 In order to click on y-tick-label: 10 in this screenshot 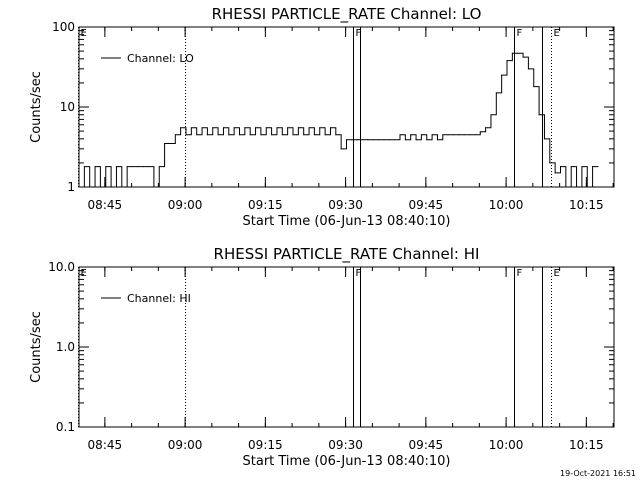, I will do `click(67, 107)`.